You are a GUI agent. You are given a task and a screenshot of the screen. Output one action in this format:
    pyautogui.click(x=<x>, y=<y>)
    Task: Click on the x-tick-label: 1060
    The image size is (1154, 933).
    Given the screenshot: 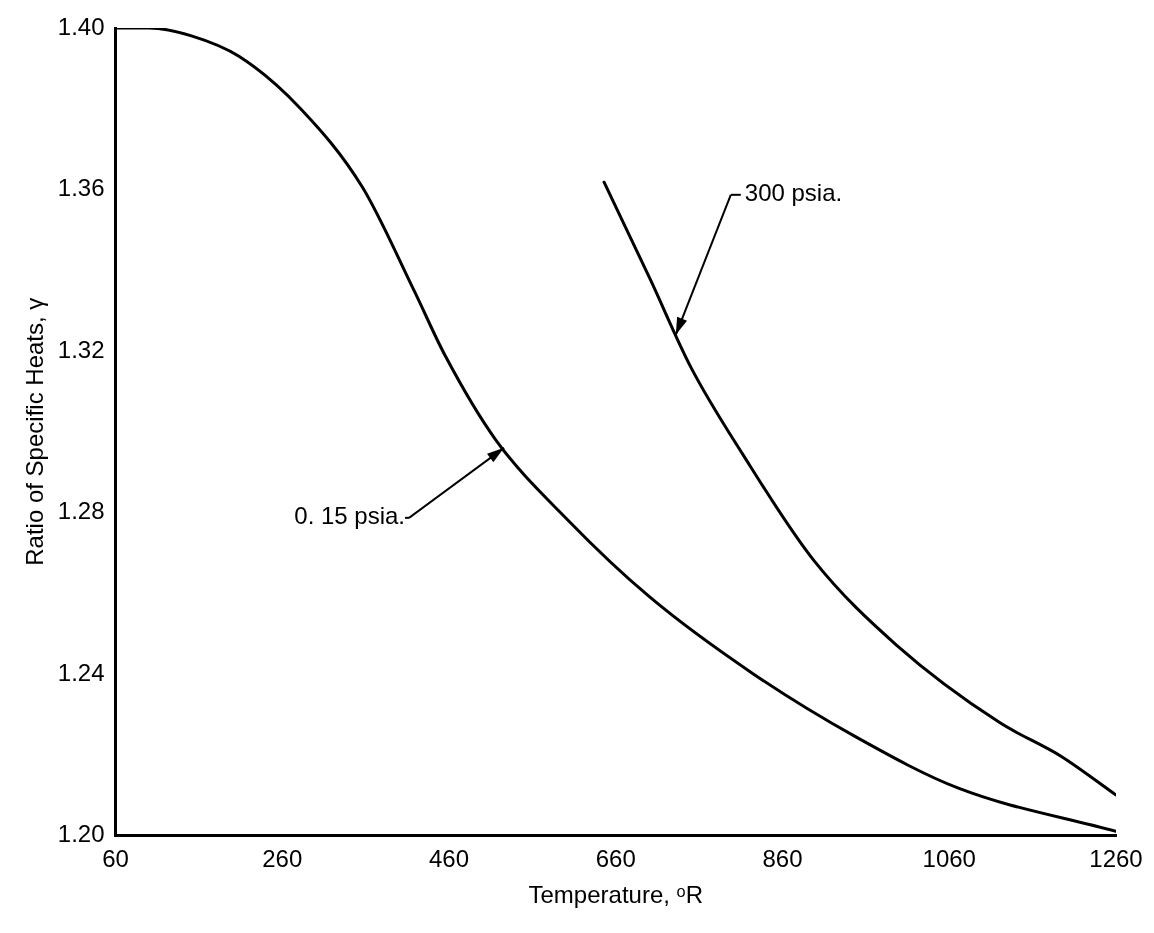 What is the action you would take?
    pyautogui.click(x=949, y=859)
    